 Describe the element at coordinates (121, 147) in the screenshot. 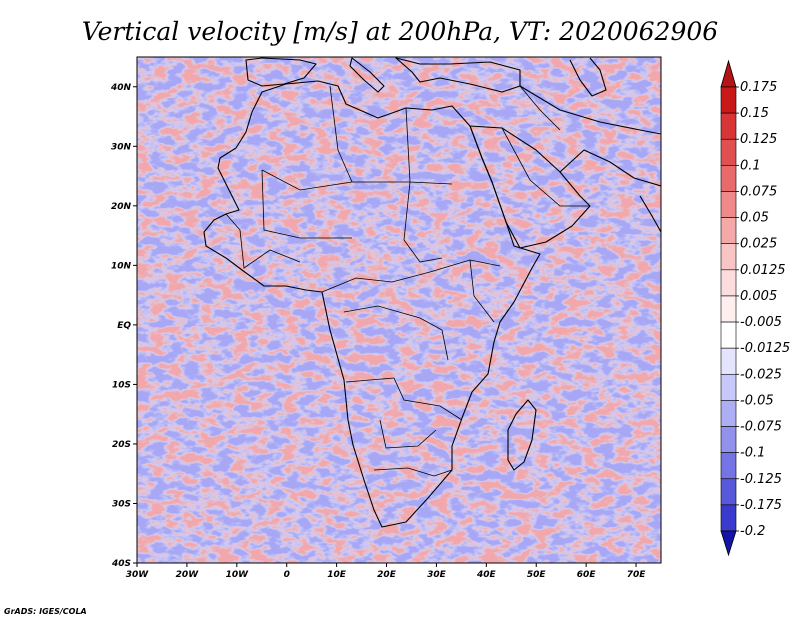

I see `lat-tick-label: 30N` at that location.